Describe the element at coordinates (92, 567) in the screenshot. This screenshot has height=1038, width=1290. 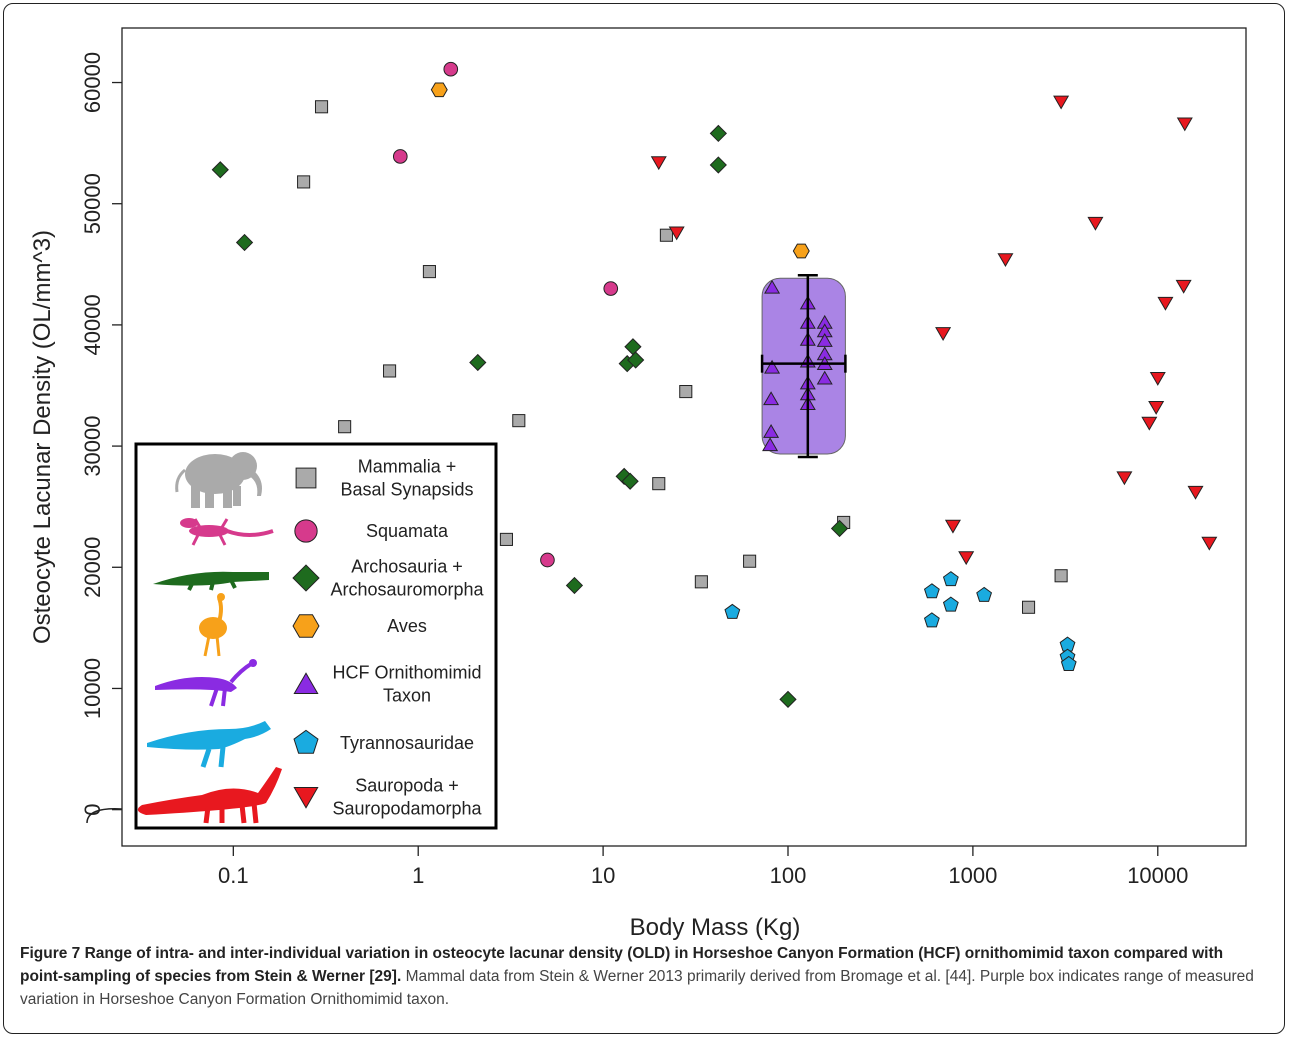
I see `y-tick-label: 20000` at that location.